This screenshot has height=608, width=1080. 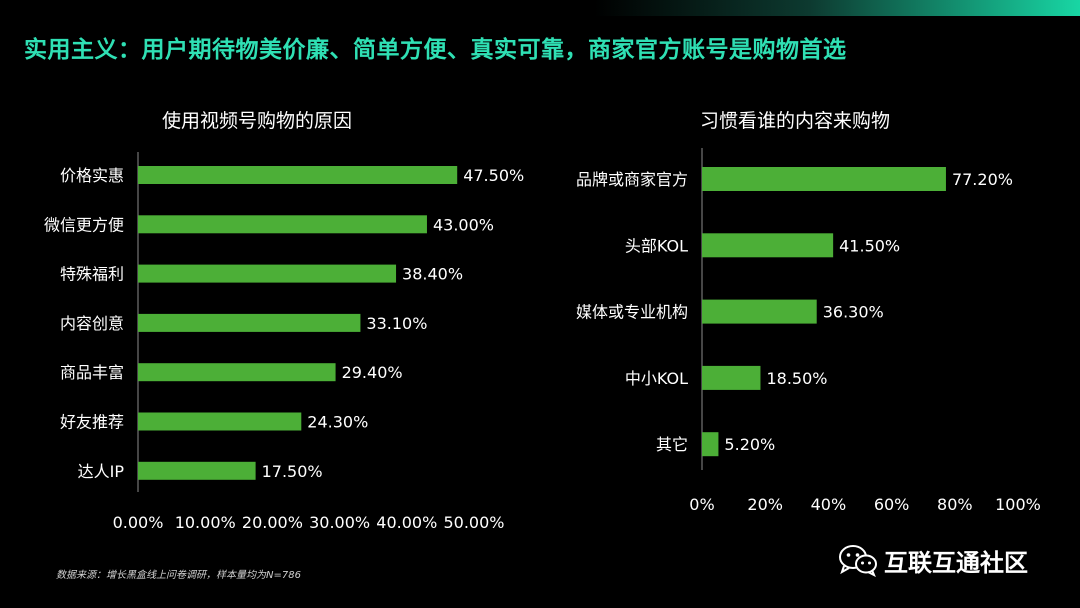 What do you see at coordinates (138, 522) in the screenshot?
I see `chart1-tick-label: 0.00%` at bounding box center [138, 522].